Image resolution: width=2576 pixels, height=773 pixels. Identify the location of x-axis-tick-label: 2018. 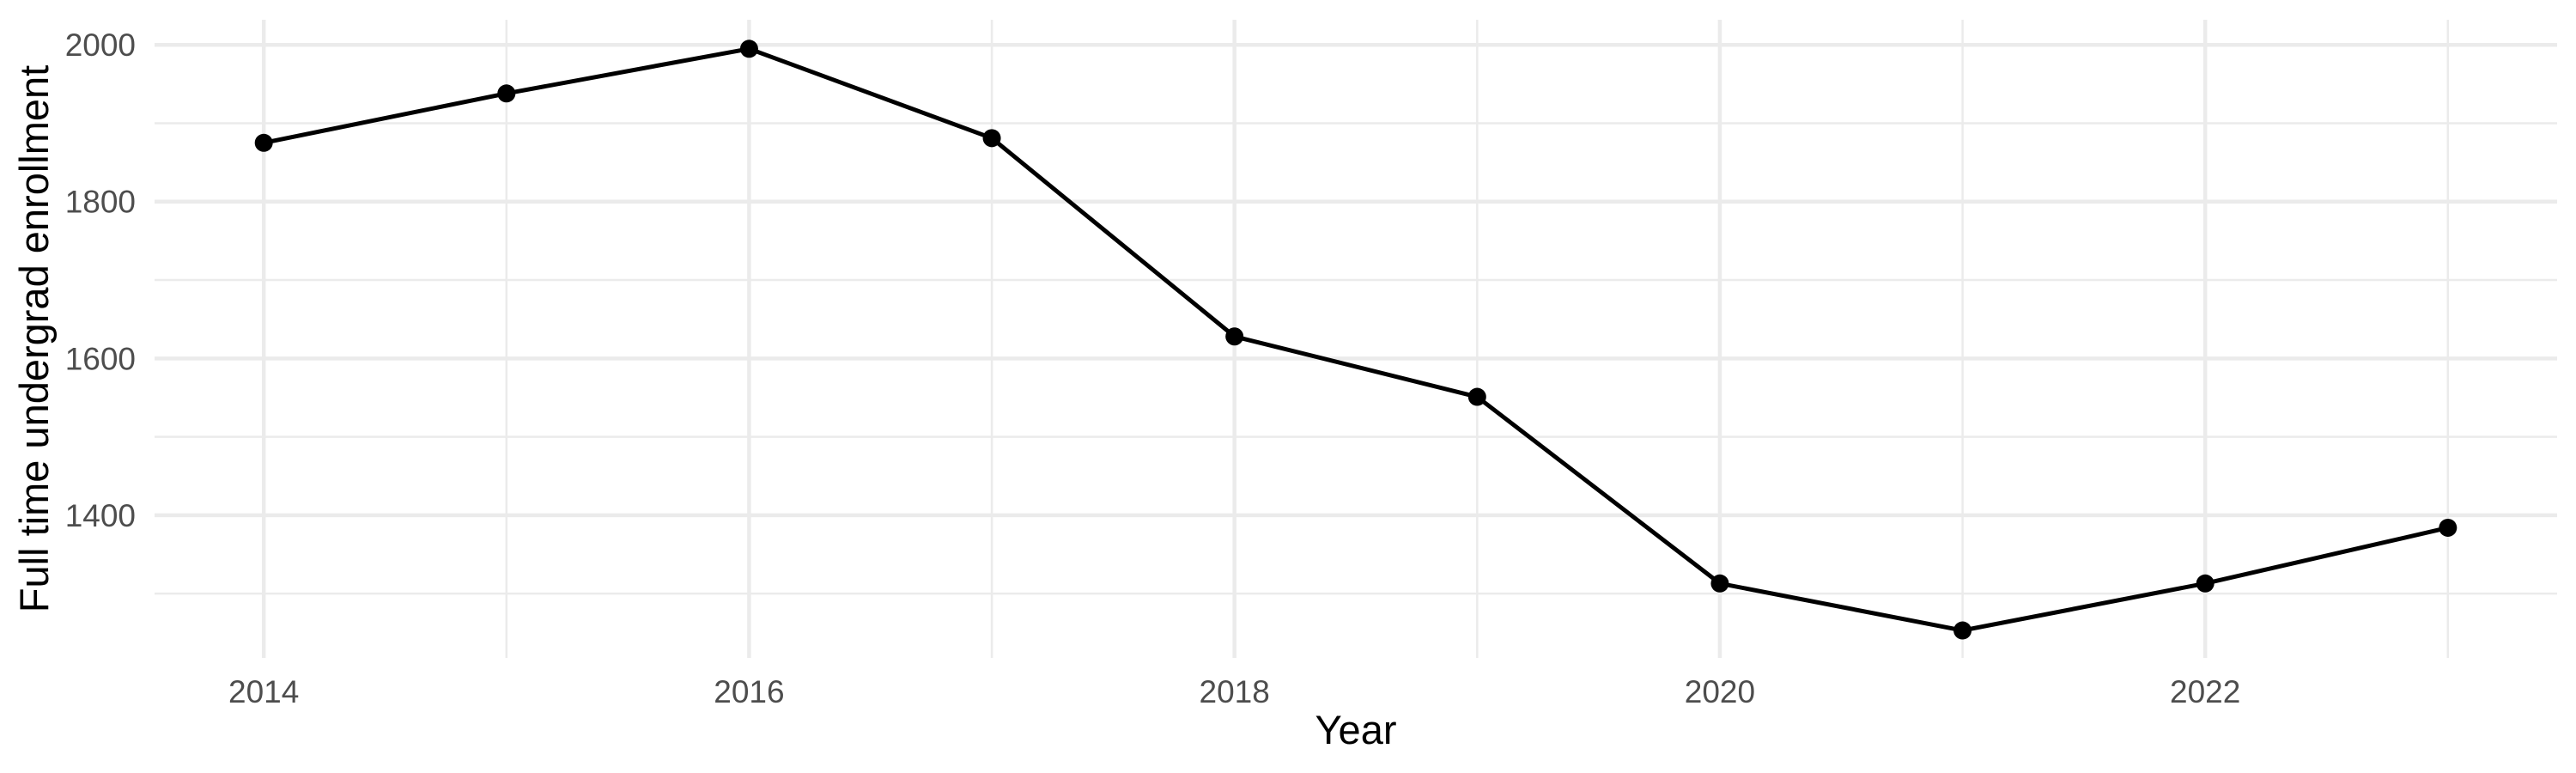
(1235, 691).